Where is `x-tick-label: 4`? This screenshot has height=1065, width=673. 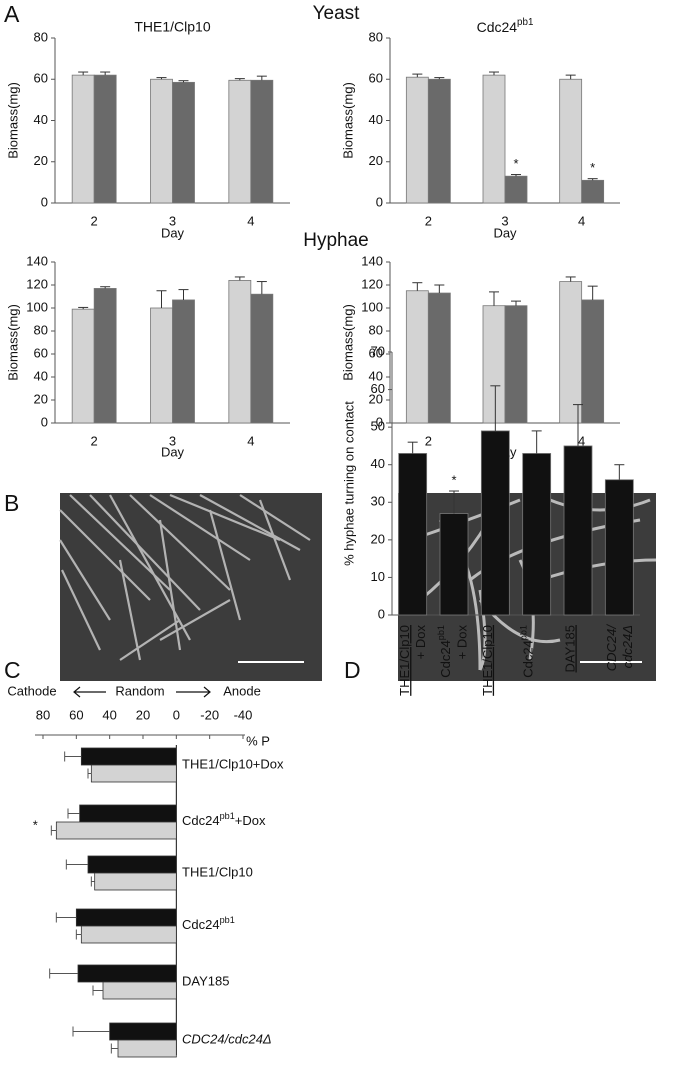
x-tick-label: 4 is located at coordinates (250, 440).